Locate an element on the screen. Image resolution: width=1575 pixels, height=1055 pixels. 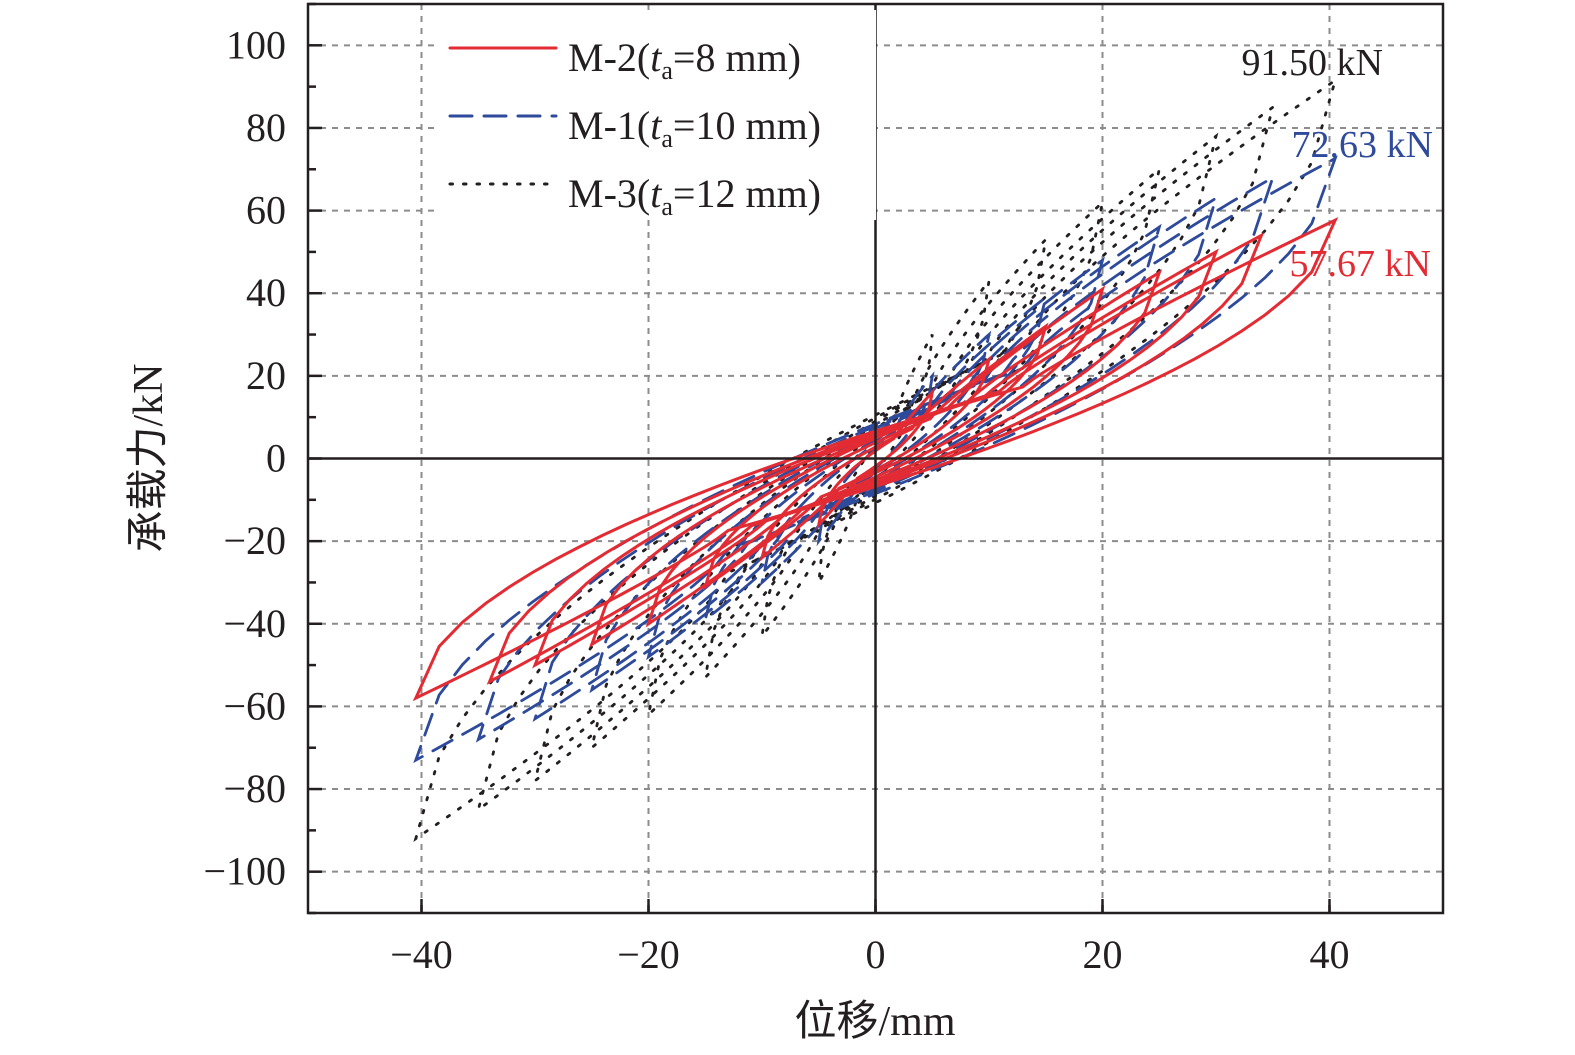
x-tick-label: 0 is located at coordinates (876, 954).